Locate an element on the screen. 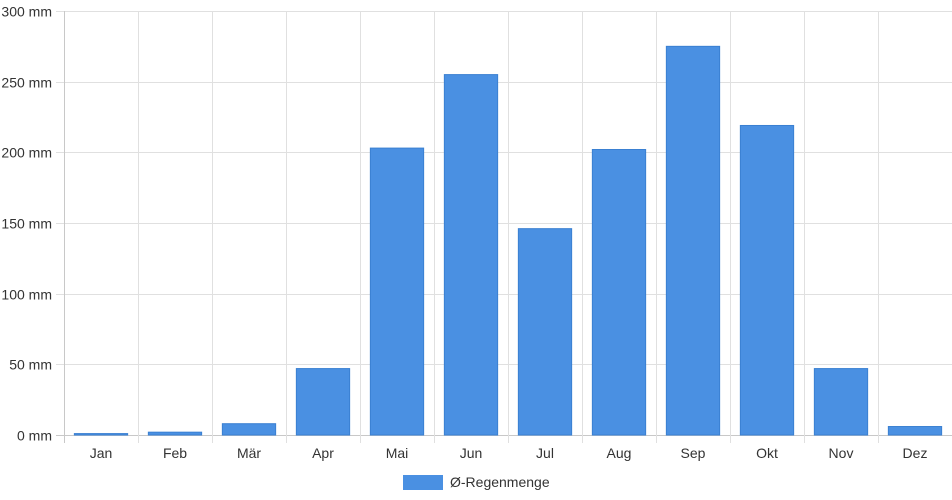 The image size is (952, 500). x-tick-label: Okt is located at coordinates (767, 453).